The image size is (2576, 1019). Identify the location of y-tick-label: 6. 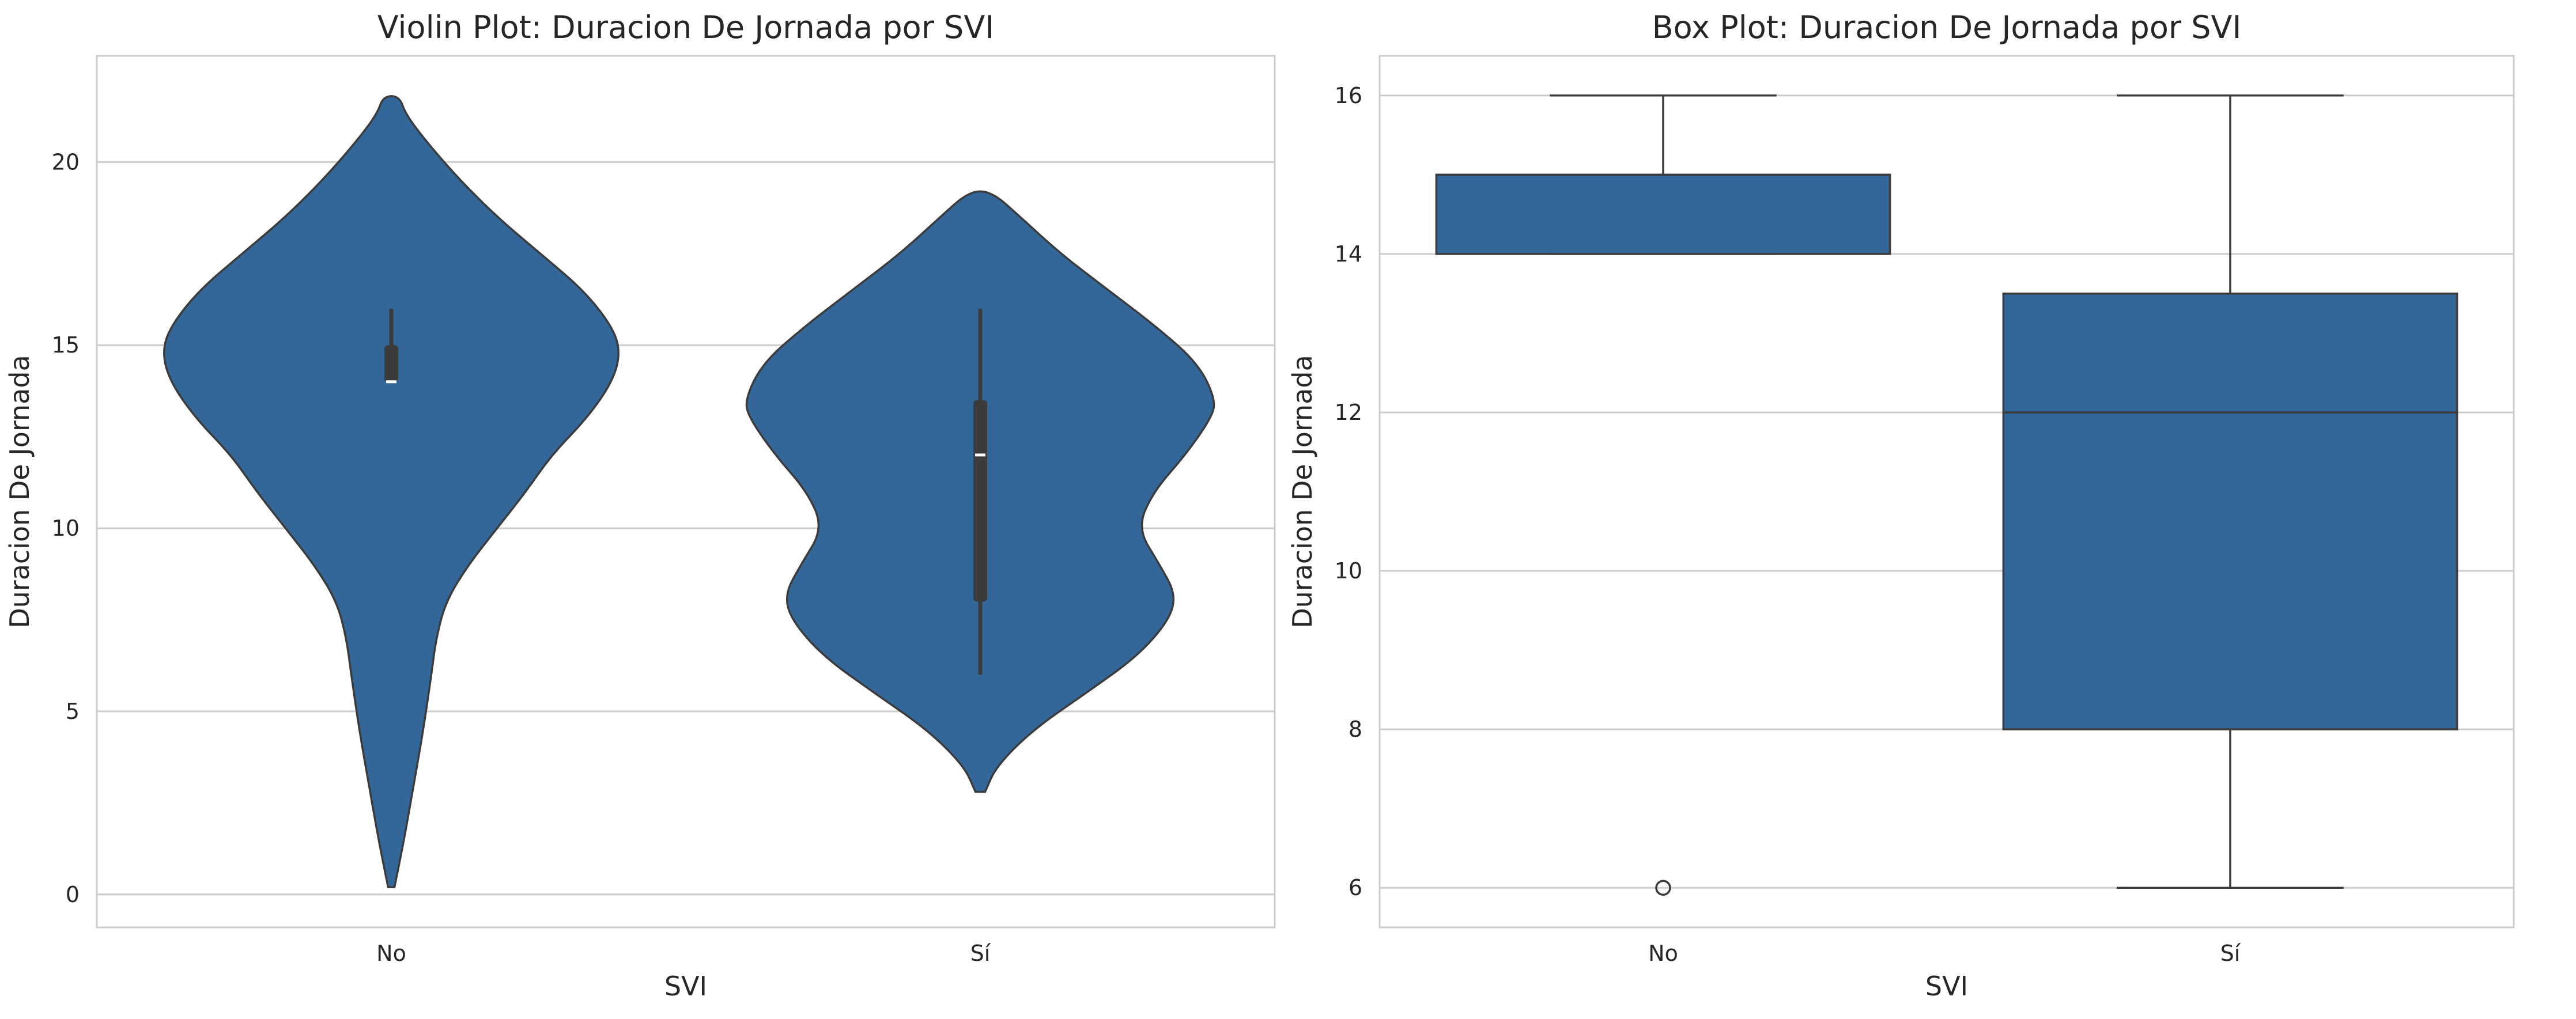
(1355, 887).